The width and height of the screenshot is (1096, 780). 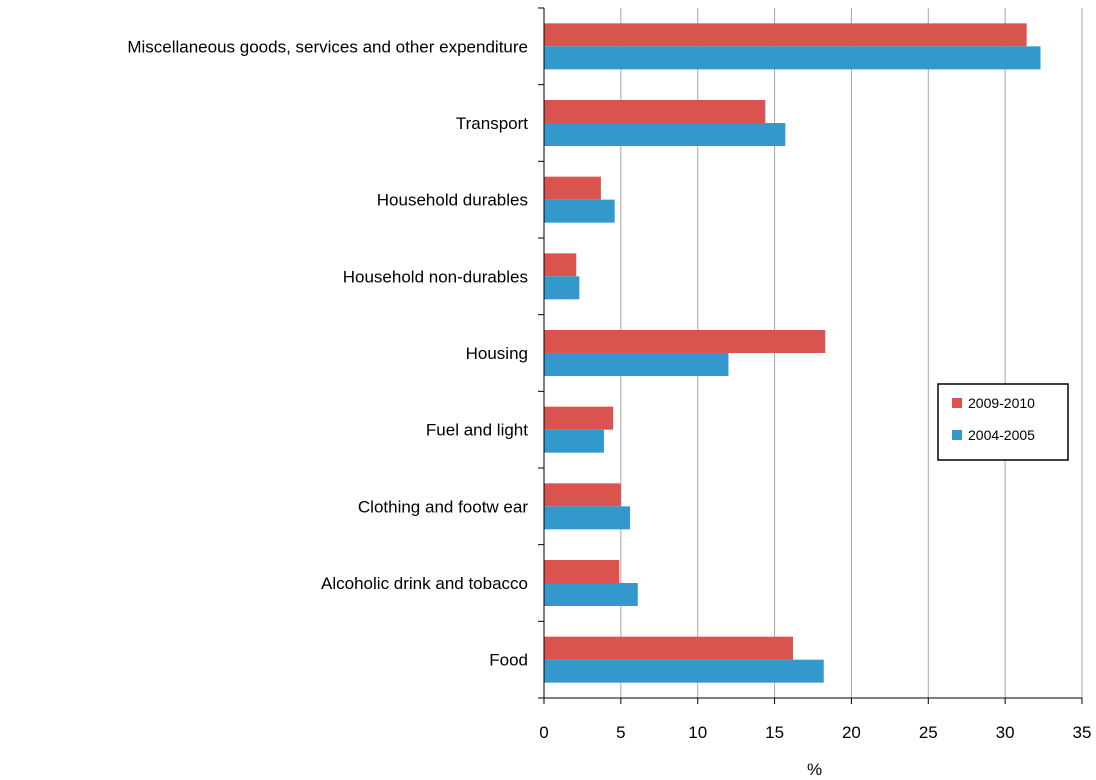 I want to click on bar-2009-2010-household-non-durables, so click(x=560, y=265).